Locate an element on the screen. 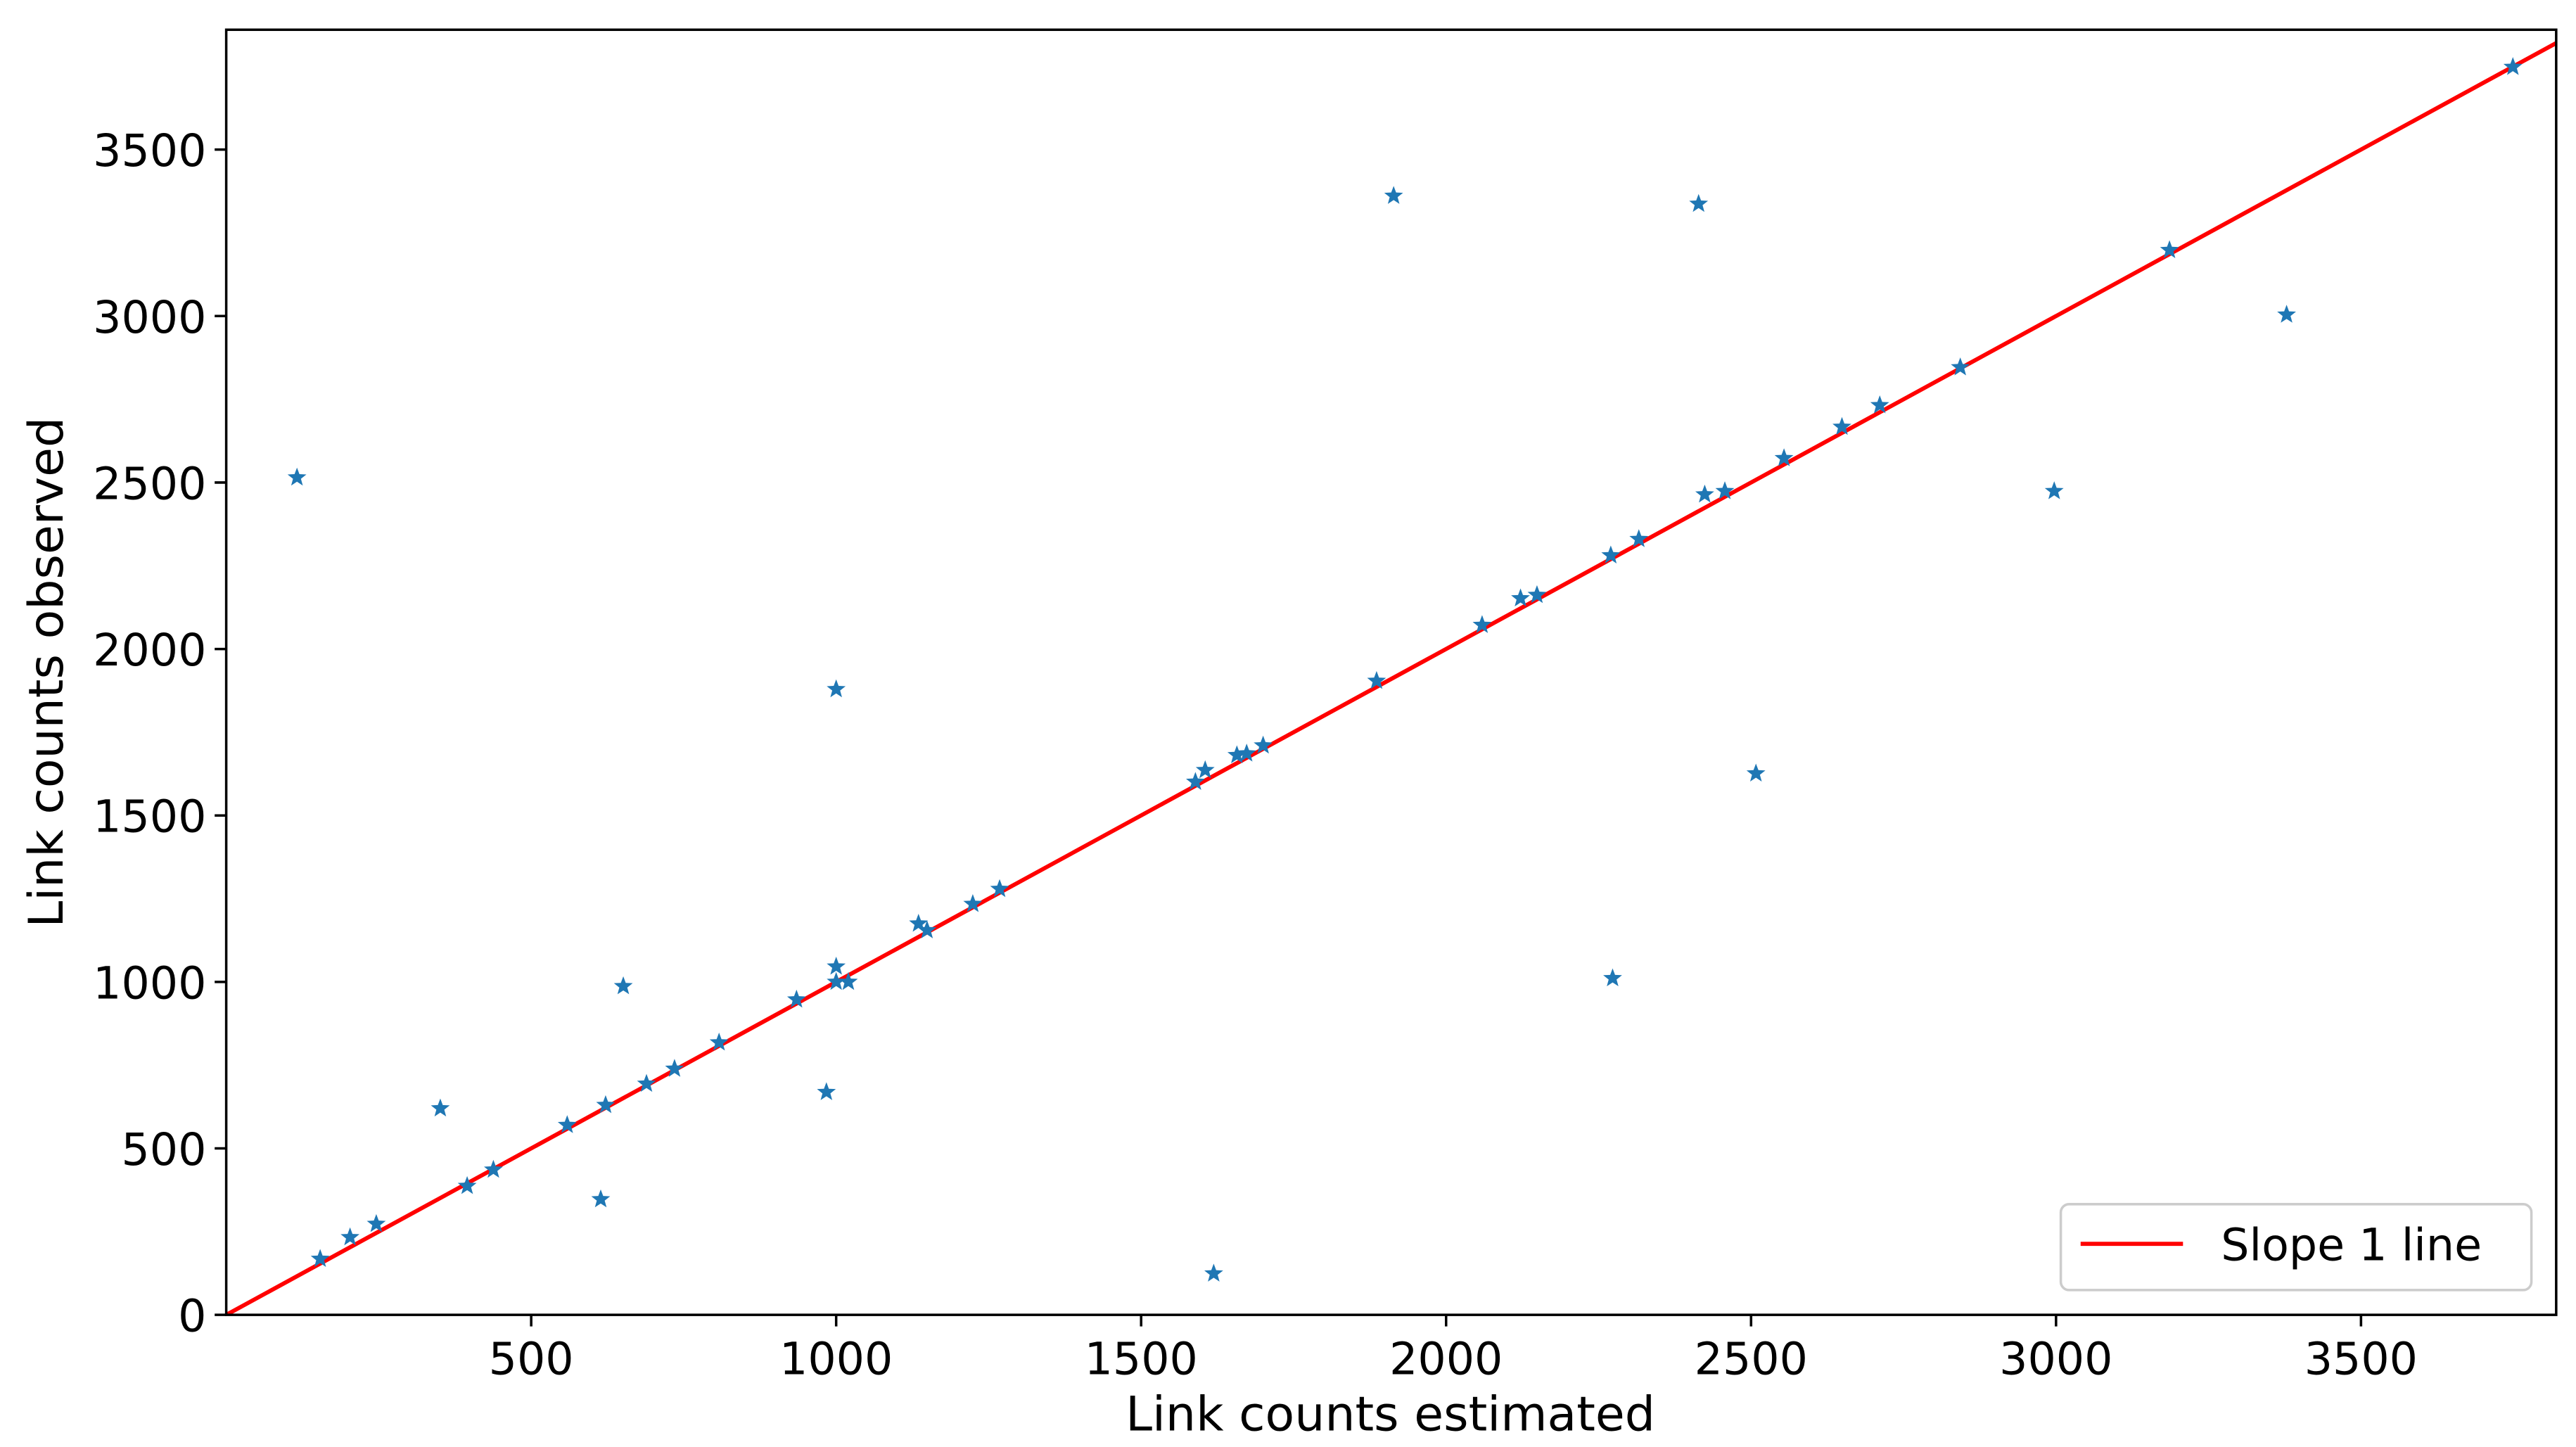 The image size is (2576, 1447). x-tick-label: 3500 is located at coordinates (2361, 1359).